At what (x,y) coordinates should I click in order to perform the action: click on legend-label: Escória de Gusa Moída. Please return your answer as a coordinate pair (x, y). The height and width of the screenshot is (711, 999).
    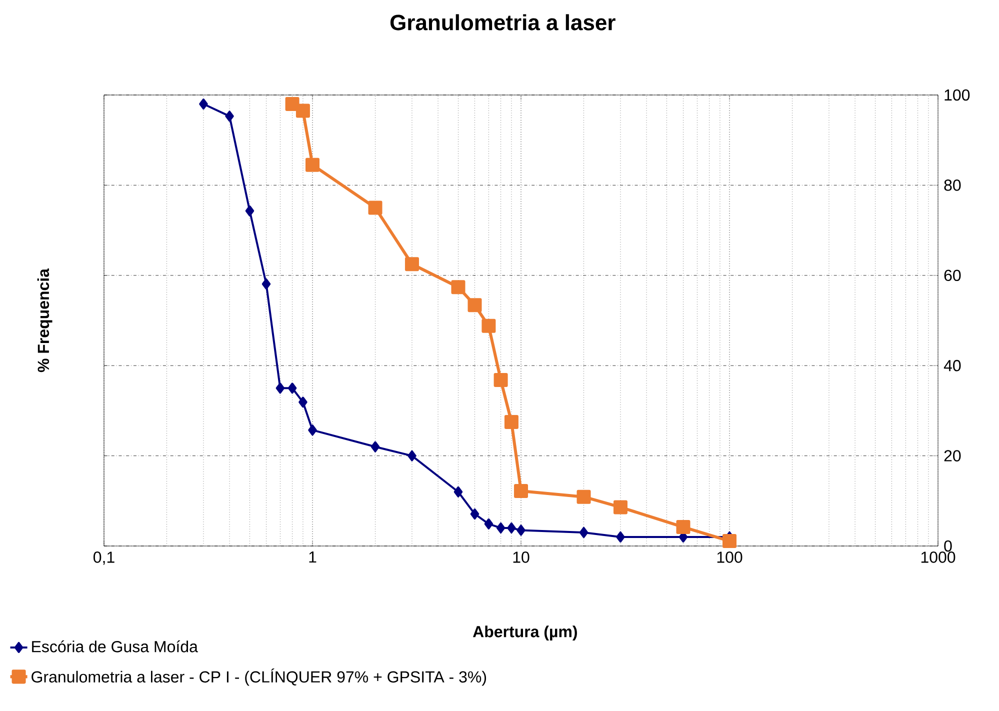
    Looking at the image, I should click on (115, 646).